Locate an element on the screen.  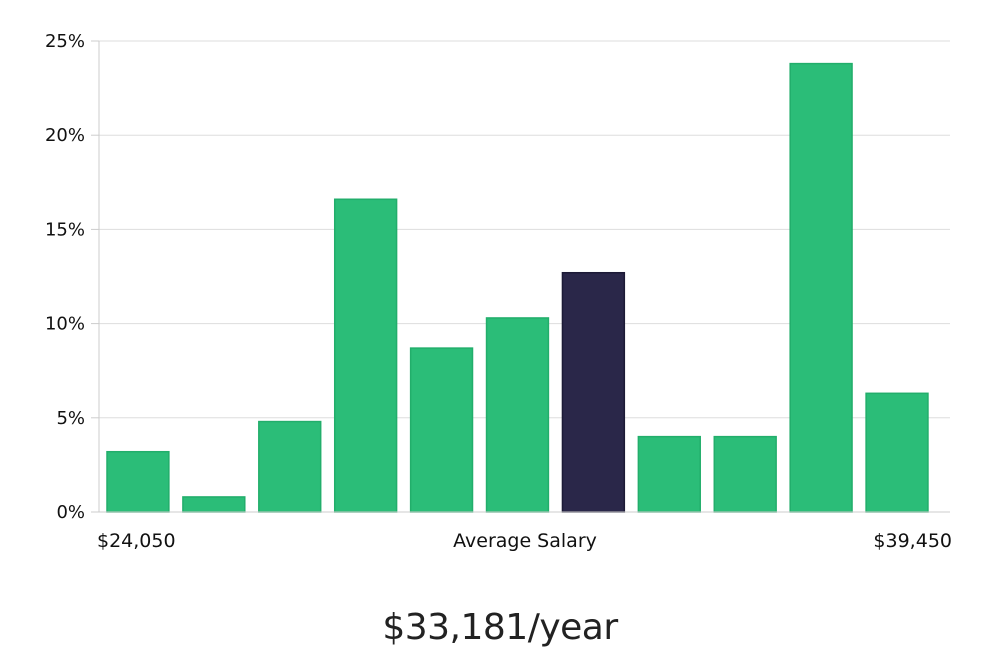
y-tick-label: 20% is located at coordinates (65, 135).